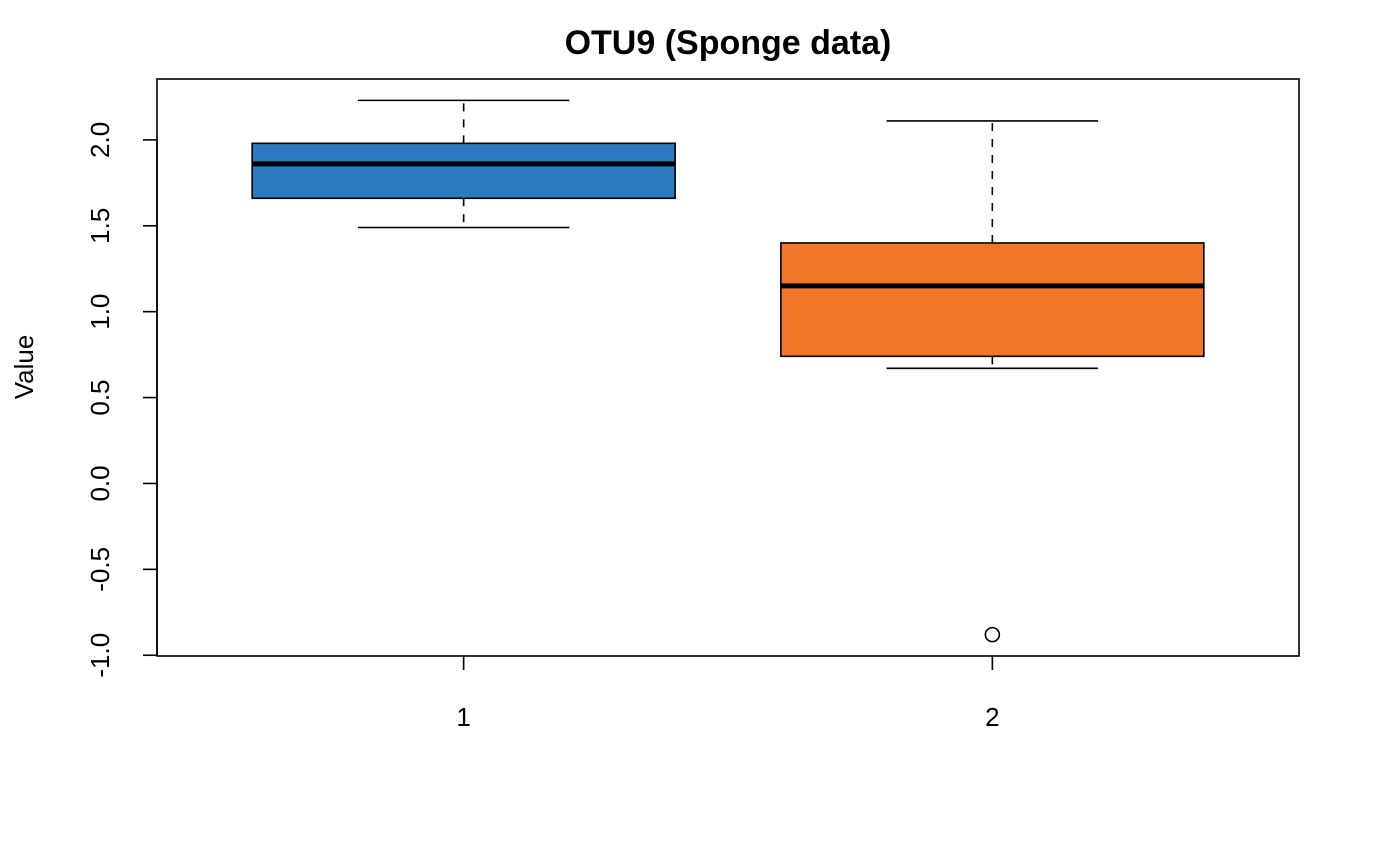  I want to click on outlier-point, so click(992, 634).